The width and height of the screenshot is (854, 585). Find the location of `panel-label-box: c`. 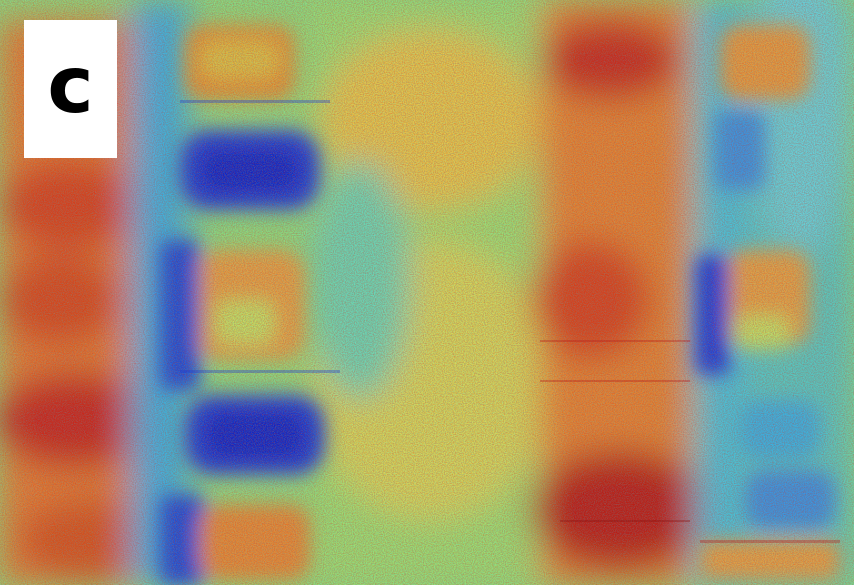

panel-label-box: c is located at coordinates (70, 89).